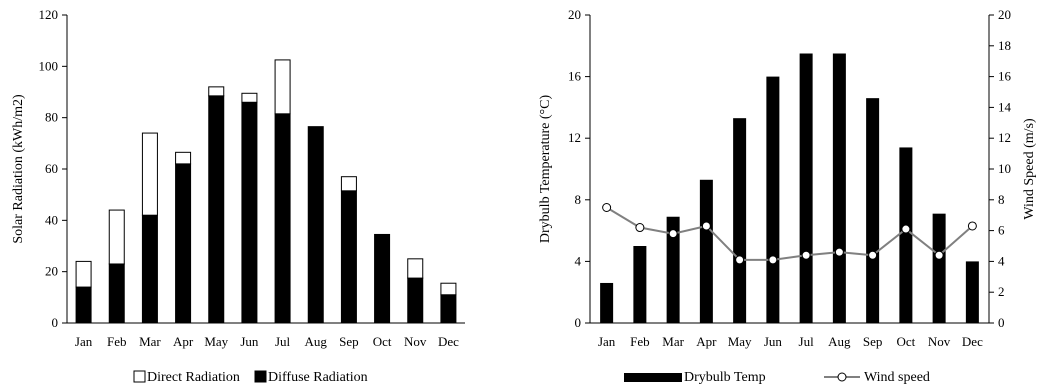 Image resolution: width=1040 pixels, height=390 pixels. I want to click on bar-drybulb-may, so click(740, 221).